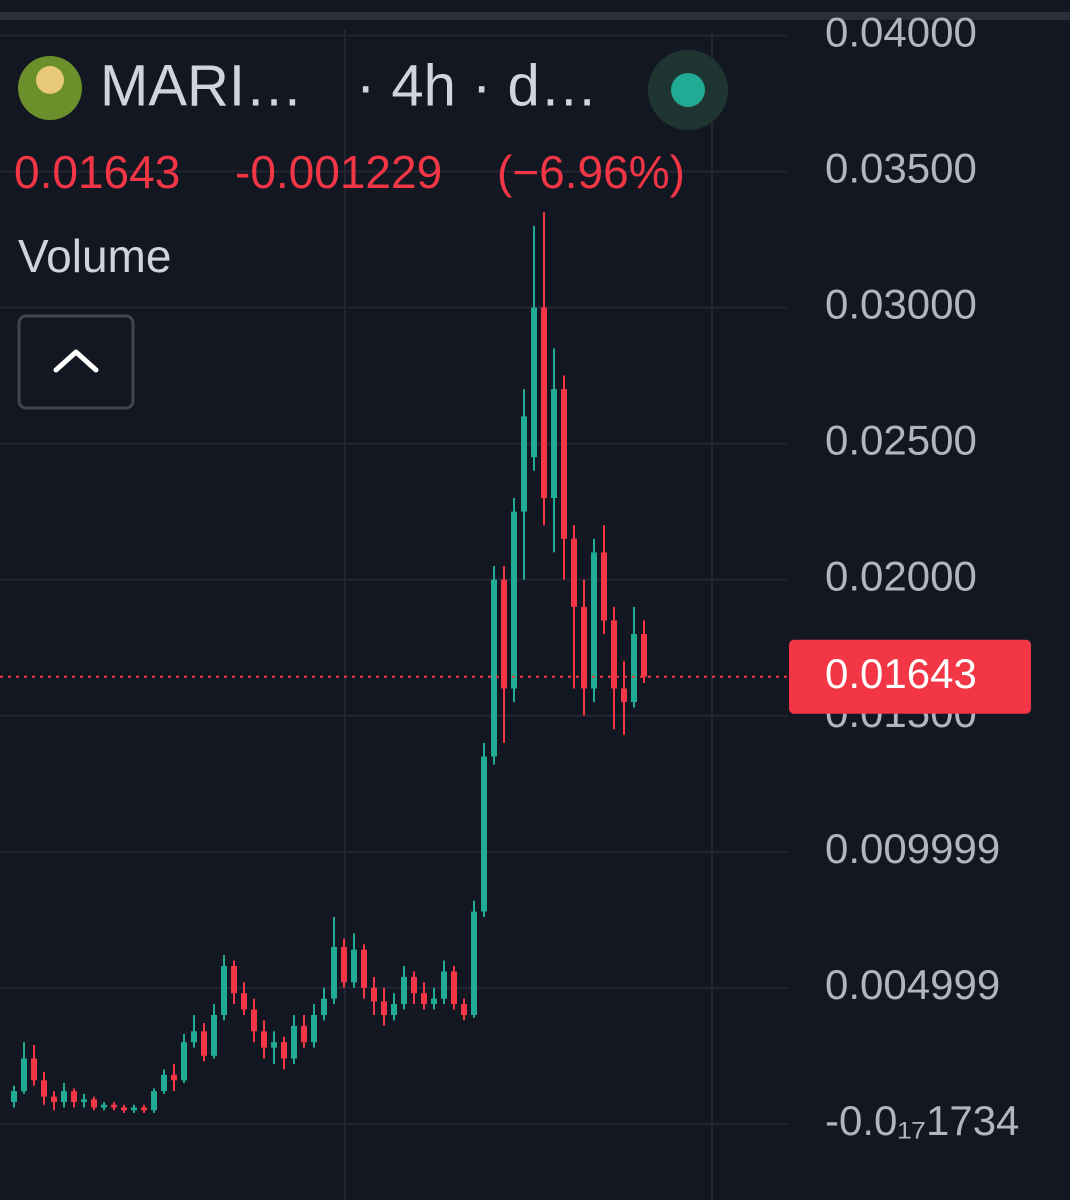 The width and height of the screenshot is (1070, 1200). I want to click on y-tick-label: 0.004999, so click(912, 984).